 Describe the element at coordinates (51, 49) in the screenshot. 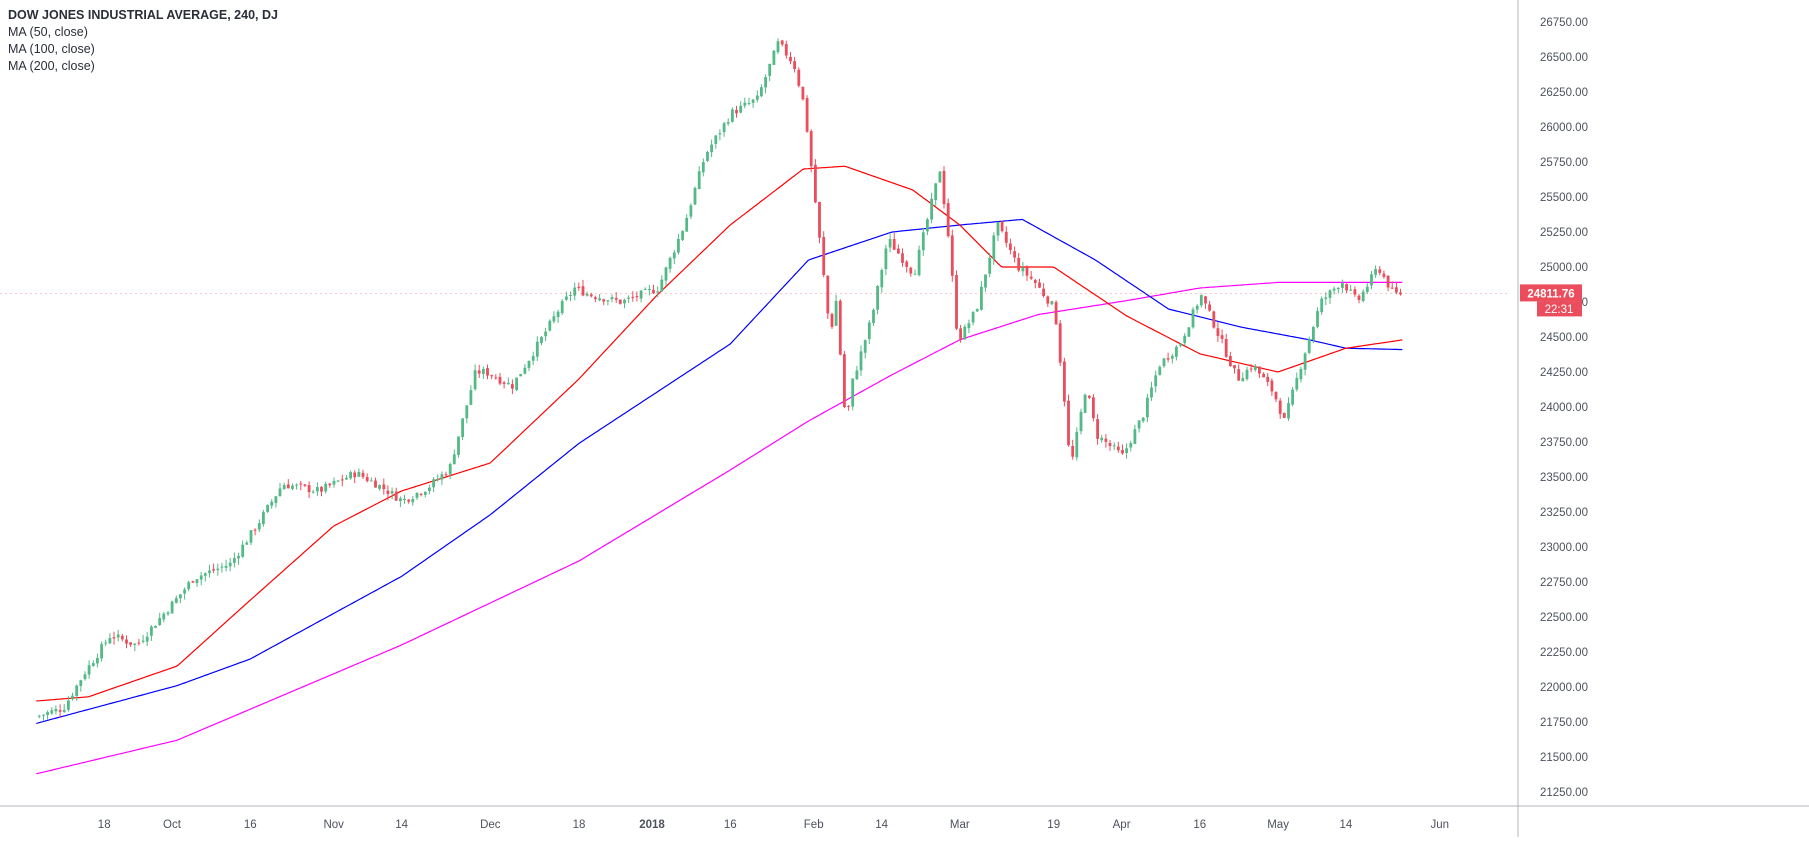

I see `legend-ma100: MA (100, close)` at that location.